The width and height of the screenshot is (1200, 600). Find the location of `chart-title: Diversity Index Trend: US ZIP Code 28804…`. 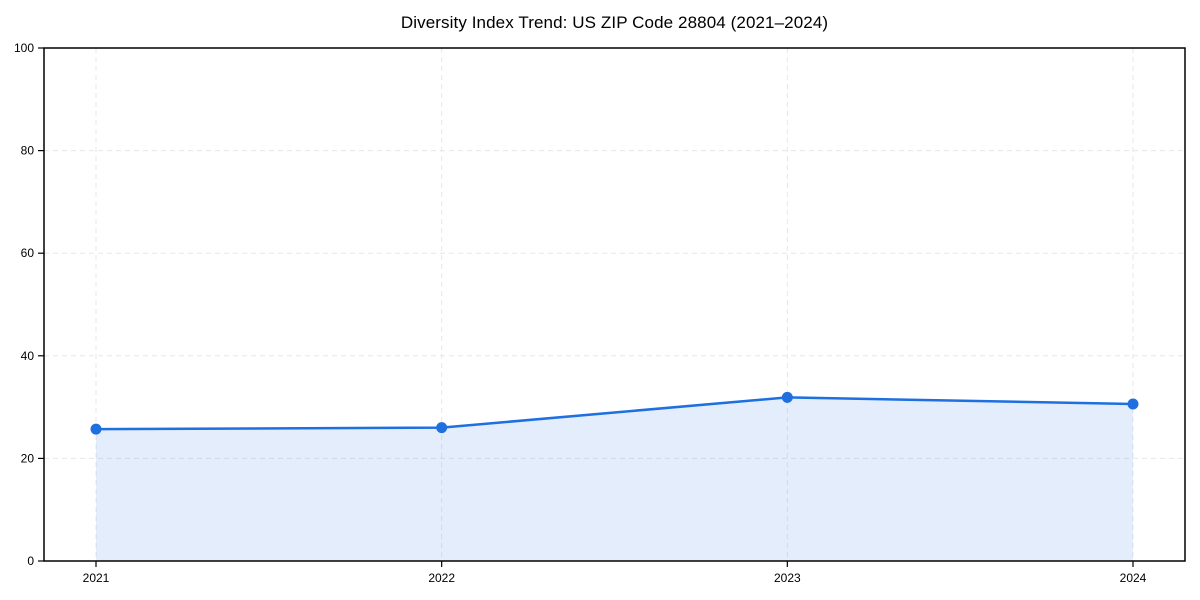

chart-title: Diversity Index Trend: US ZIP Code 28804… is located at coordinates (614, 22).